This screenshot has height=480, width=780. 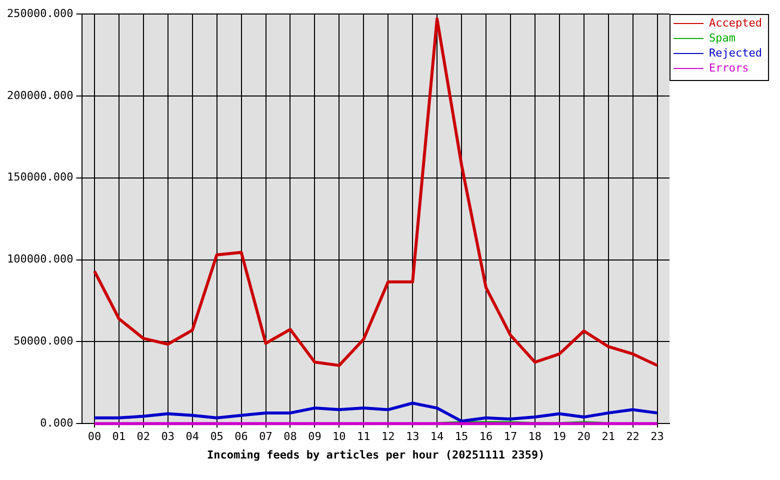 What do you see at coordinates (290, 437) in the screenshot?
I see `x-tick-label: 08` at bounding box center [290, 437].